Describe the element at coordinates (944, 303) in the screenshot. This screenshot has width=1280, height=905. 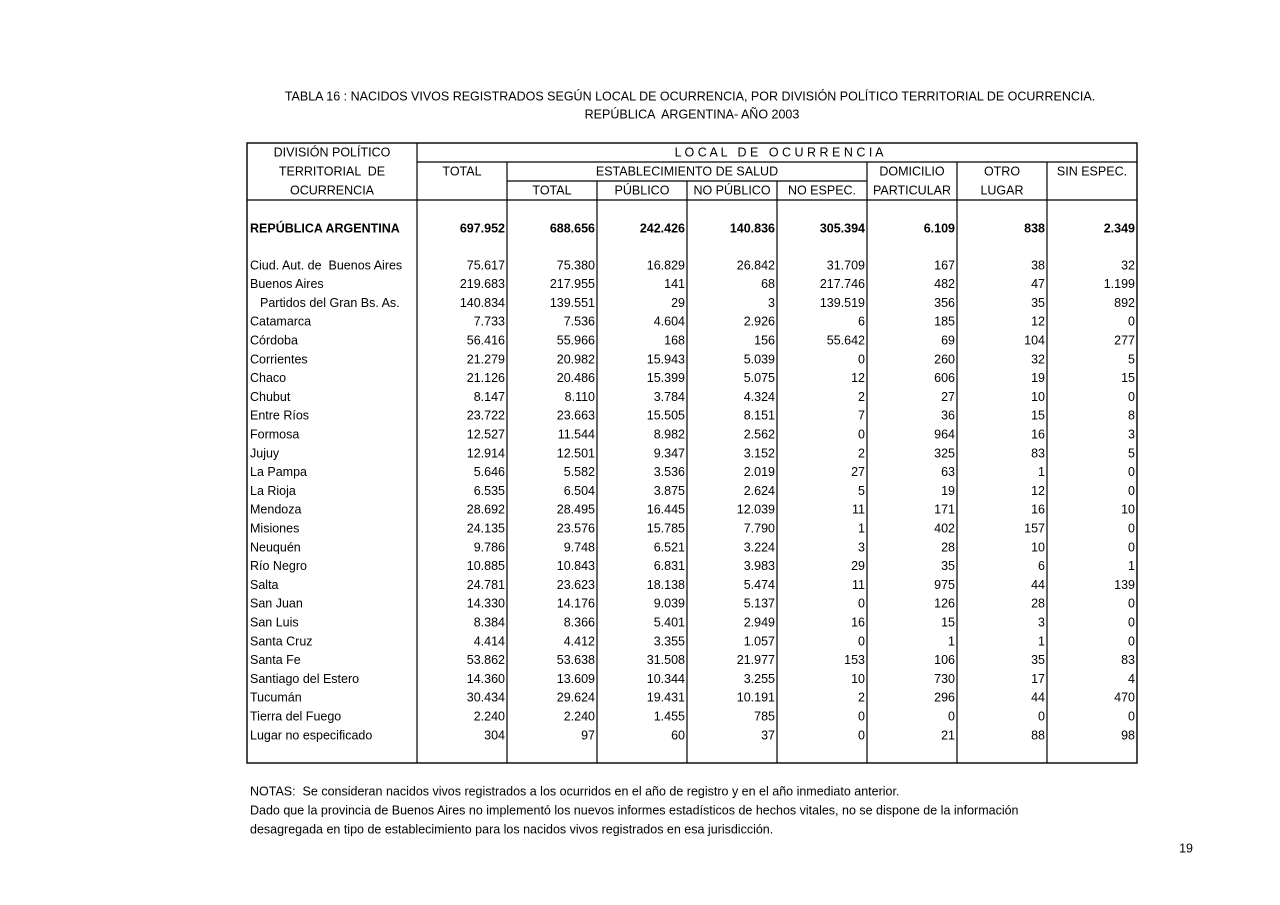
I see `cell: 356` at that location.